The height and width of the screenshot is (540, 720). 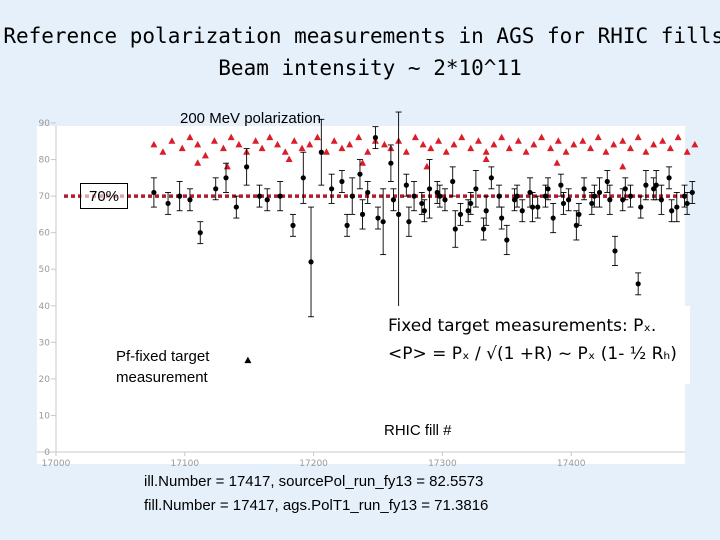 I want to click on y-tick-label: 70, so click(x=45, y=197).